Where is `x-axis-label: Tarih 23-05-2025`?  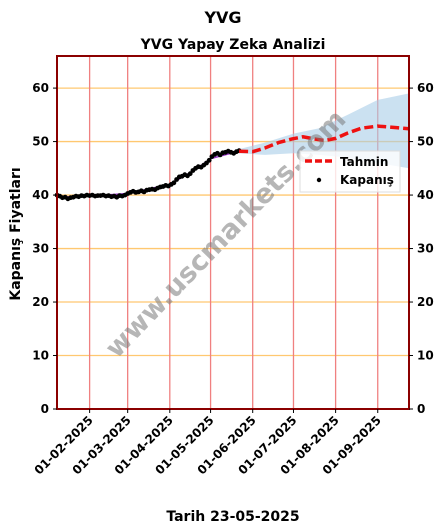
x-axis-label: Tarih 23-05-2025 is located at coordinates (232, 517).